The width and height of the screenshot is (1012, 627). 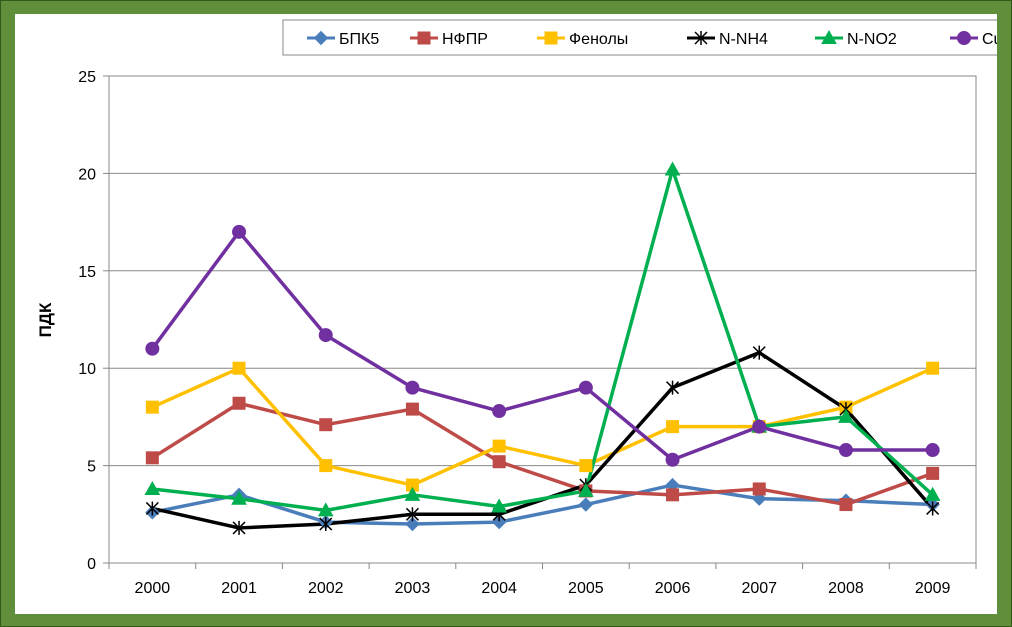 I want to click on x-tick-label: 2007, so click(x=759, y=588).